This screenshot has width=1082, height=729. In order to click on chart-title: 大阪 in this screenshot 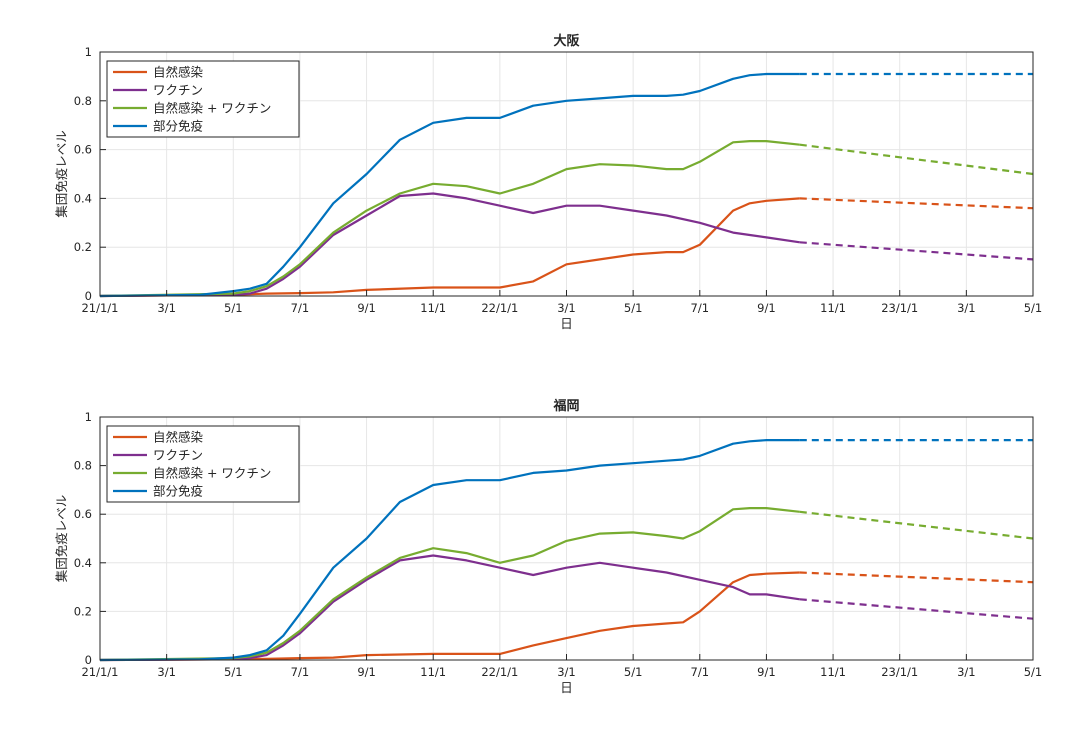, I will do `click(566, 41)`.